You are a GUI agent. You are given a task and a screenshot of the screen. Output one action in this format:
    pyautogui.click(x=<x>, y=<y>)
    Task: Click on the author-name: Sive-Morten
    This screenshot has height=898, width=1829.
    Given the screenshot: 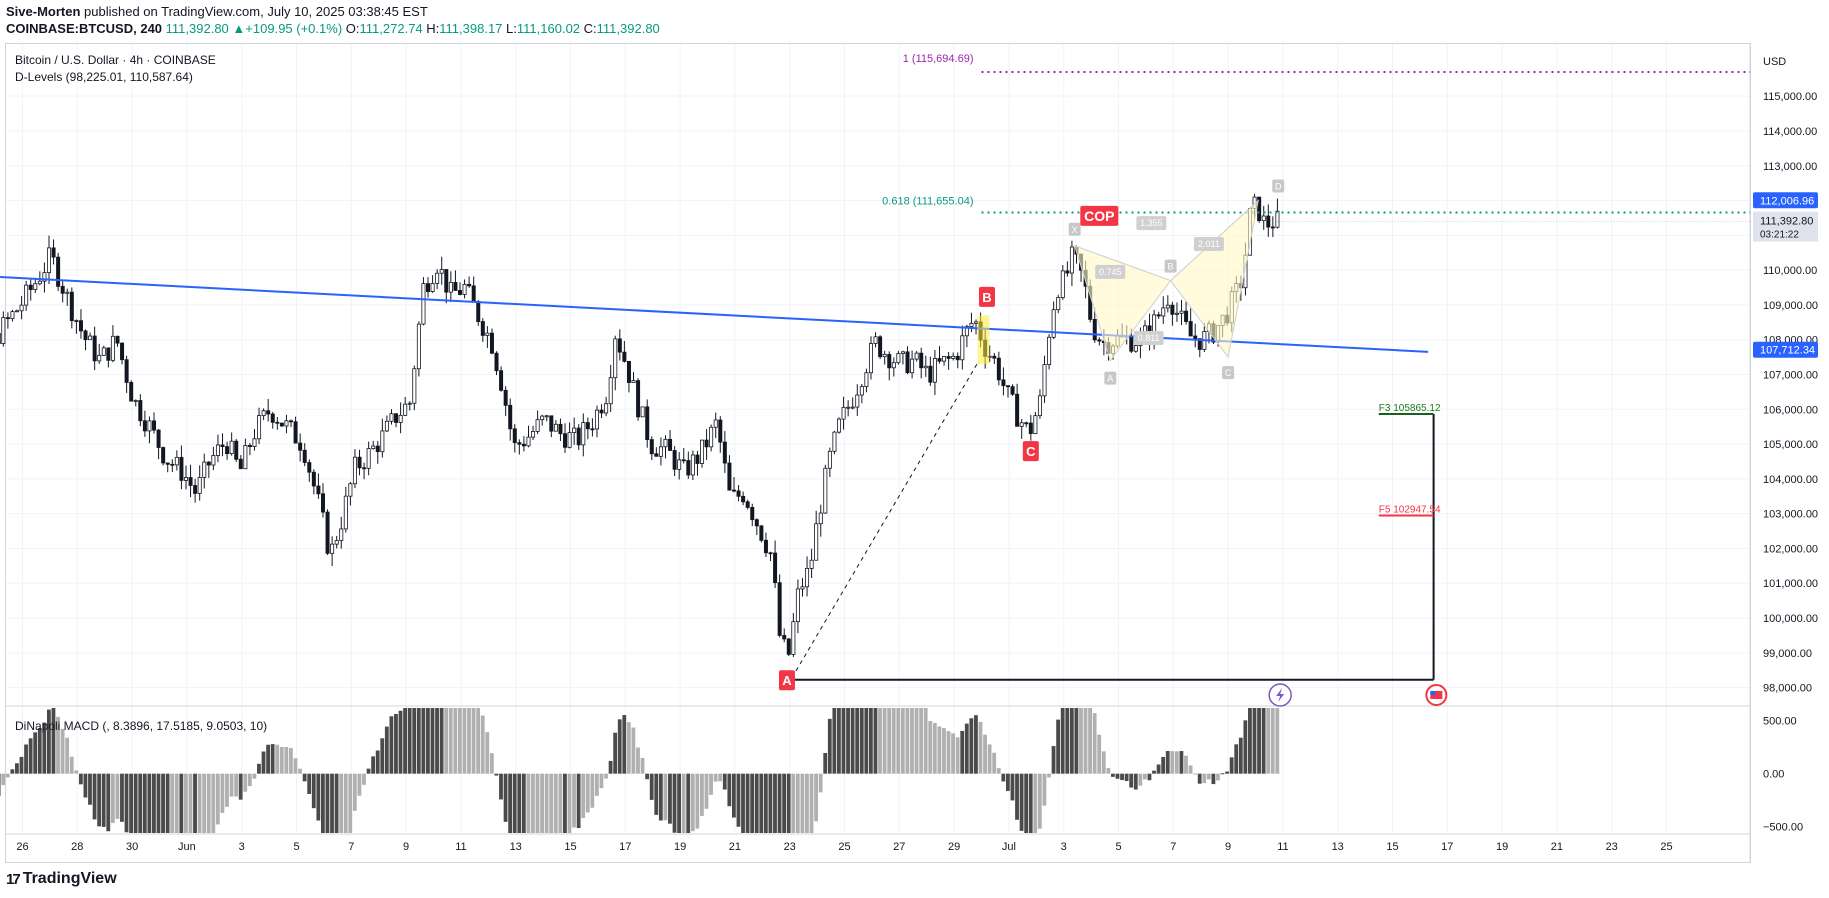 What is the action you would take?
    pyautogui.click(x=43, y=11)
    